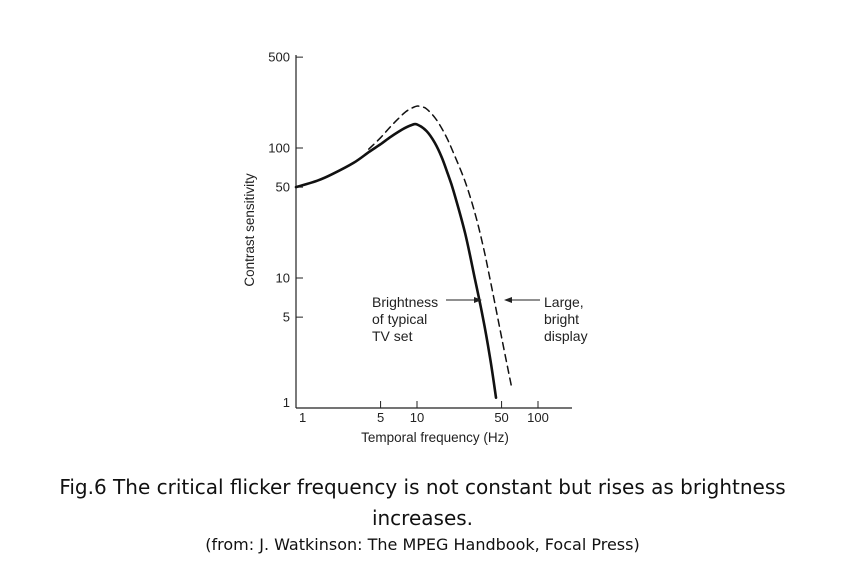 Image resolution: width=845 pixels, height=588 pixels. What do you see at coordinates (285, 230) in the screenshot?
I see `y-ticks: 1 5 10 50 100 500` at bounding box center [285, 230].